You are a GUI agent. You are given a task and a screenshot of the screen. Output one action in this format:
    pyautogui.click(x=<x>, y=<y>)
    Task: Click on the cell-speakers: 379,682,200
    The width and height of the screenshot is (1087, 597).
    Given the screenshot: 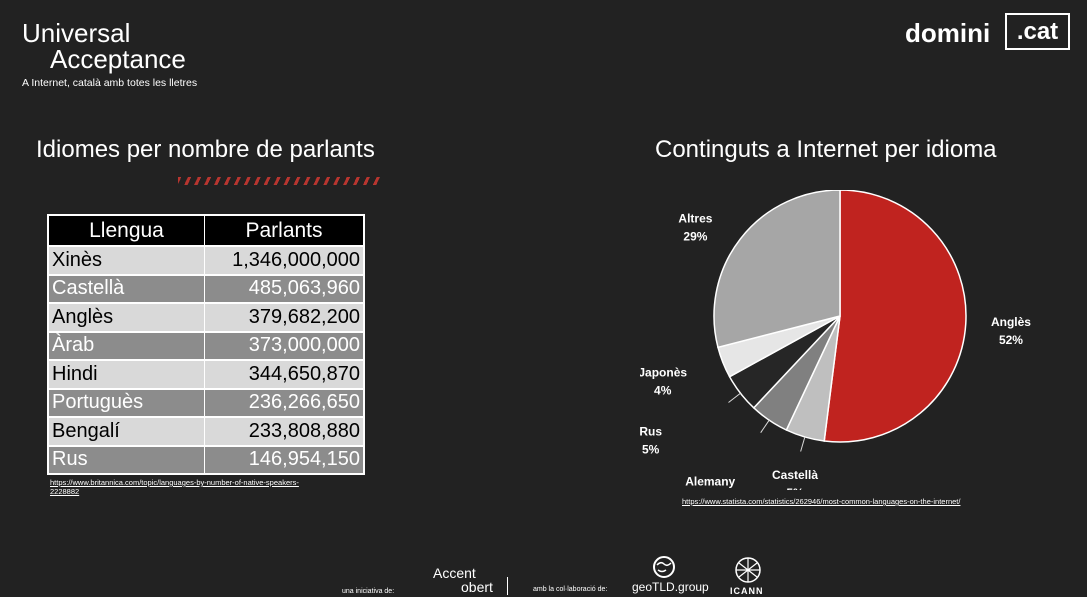 What is the action you would take?
    pyautogui.click(x=284, y=317)
    